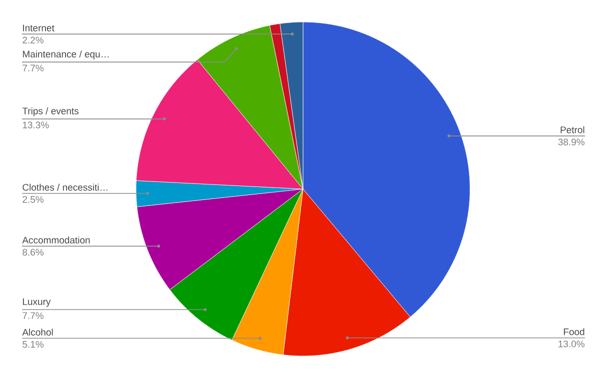 Image resolution: width=610 pixels, height=380 pixels. What do you see at coordinates (33, 344) in the screenshot?
I see `data-label: 5.1%` at bounding box center [33, 344].